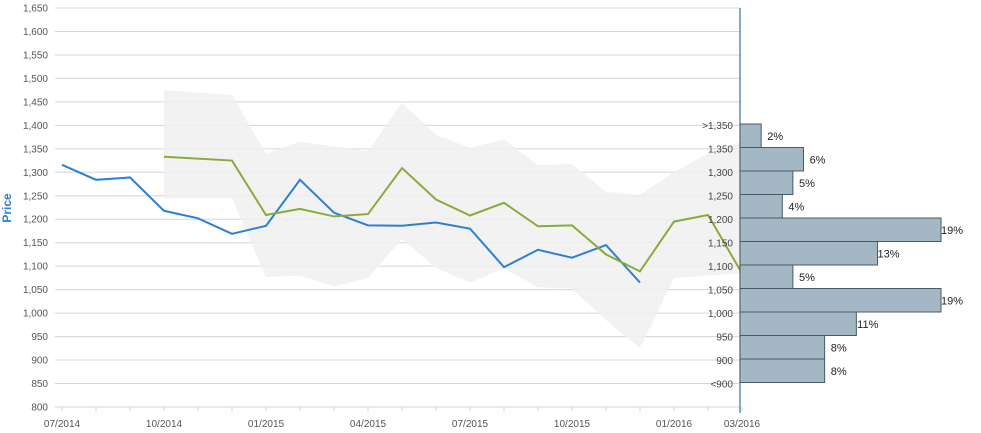  I want to click on y-tick-label: 1,550, so click(35, 55).